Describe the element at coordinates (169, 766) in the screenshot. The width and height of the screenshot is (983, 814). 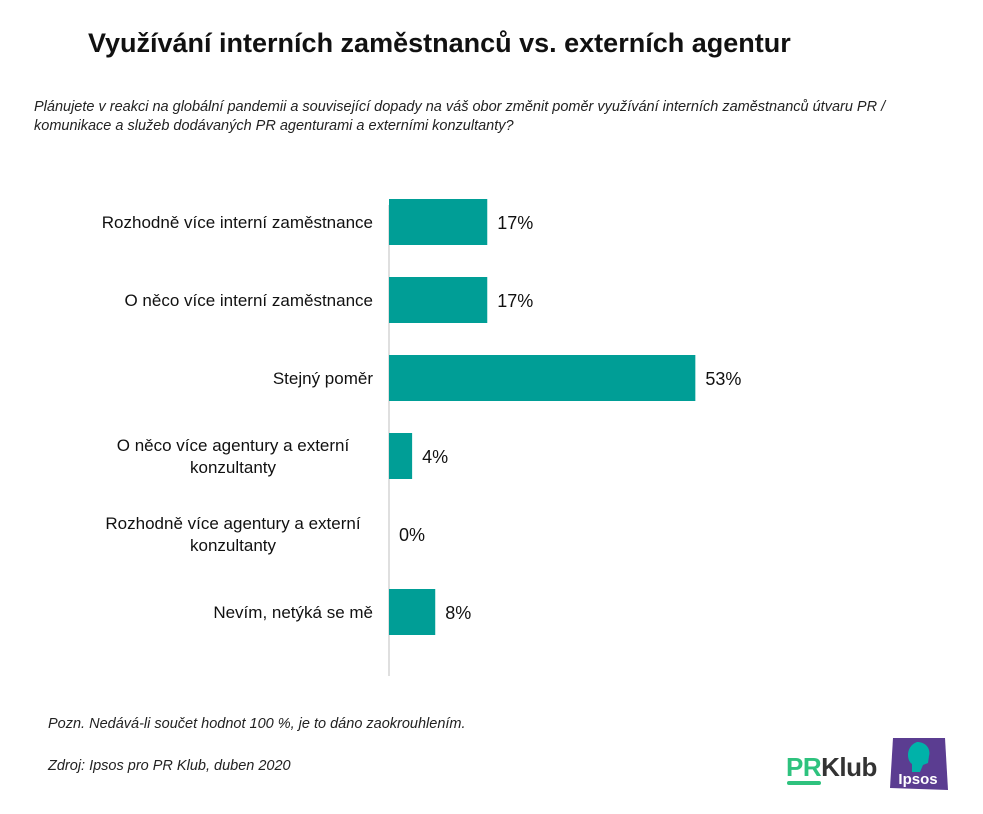
I see `source-note: Zdroj: Ipsos pro PR Klub, duben 2020` at that location.